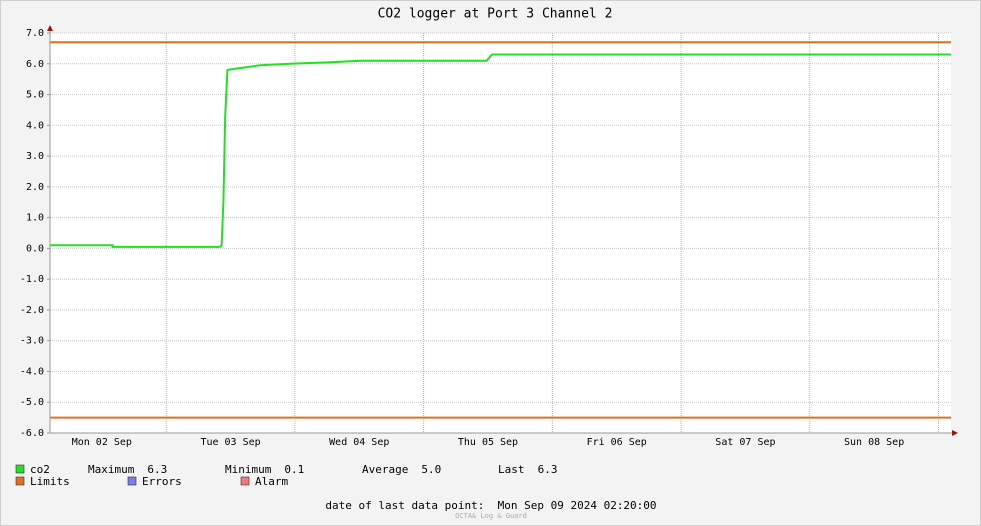  What do you see at coordinates (35, 95) in the screenshot?
I see `y-tick-label: 5.0` at bounding box center [35, 95].